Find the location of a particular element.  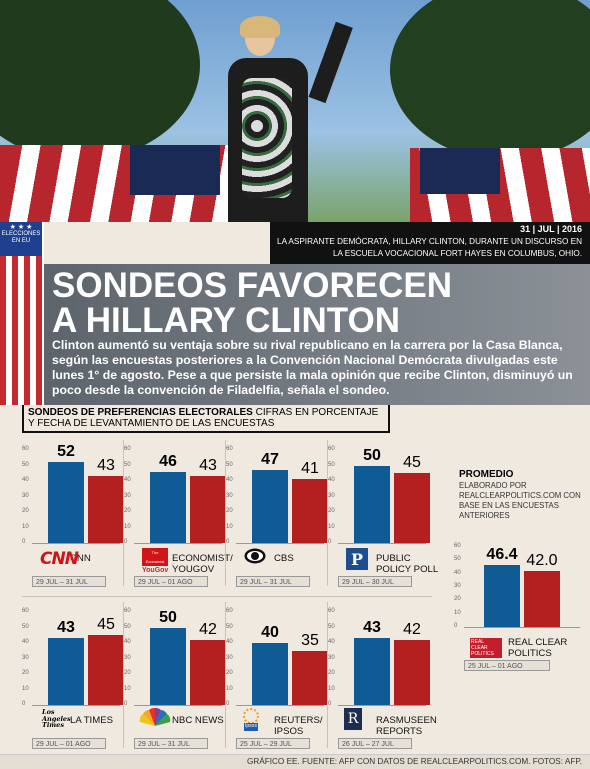

svg-text: P is located at coordinates (357, 559).